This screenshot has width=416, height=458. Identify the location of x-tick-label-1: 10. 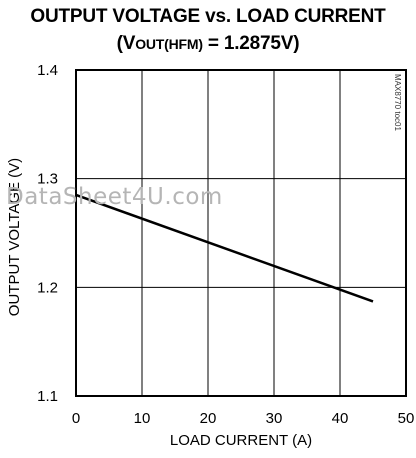
(142, 418).